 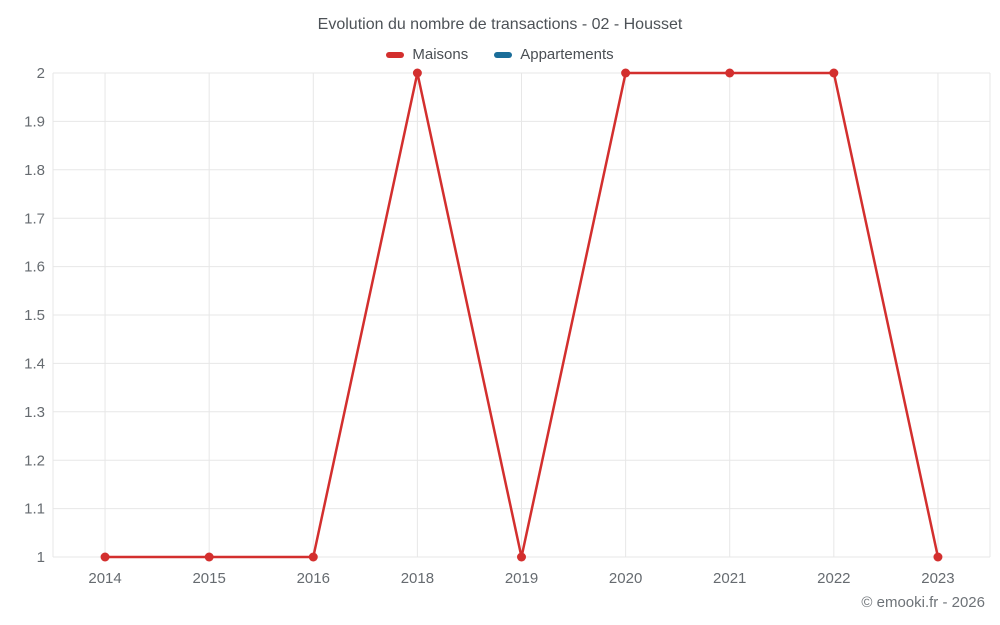 I want to click on data-point-2021, so click(x=730, y=73).